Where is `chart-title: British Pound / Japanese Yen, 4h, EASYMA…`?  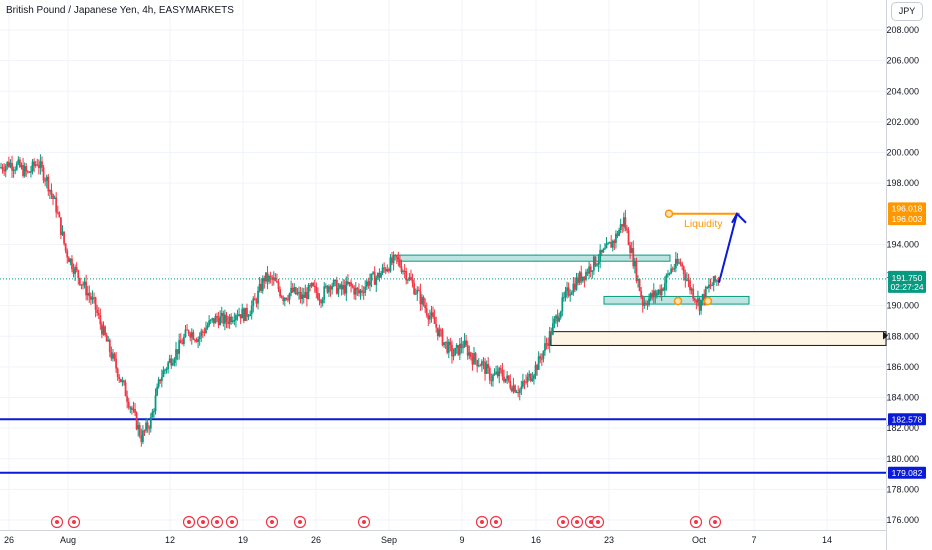 chart-title: British Pound / Japanese Yen, 4h, EASYMA… is located at coordinates (120, 10).